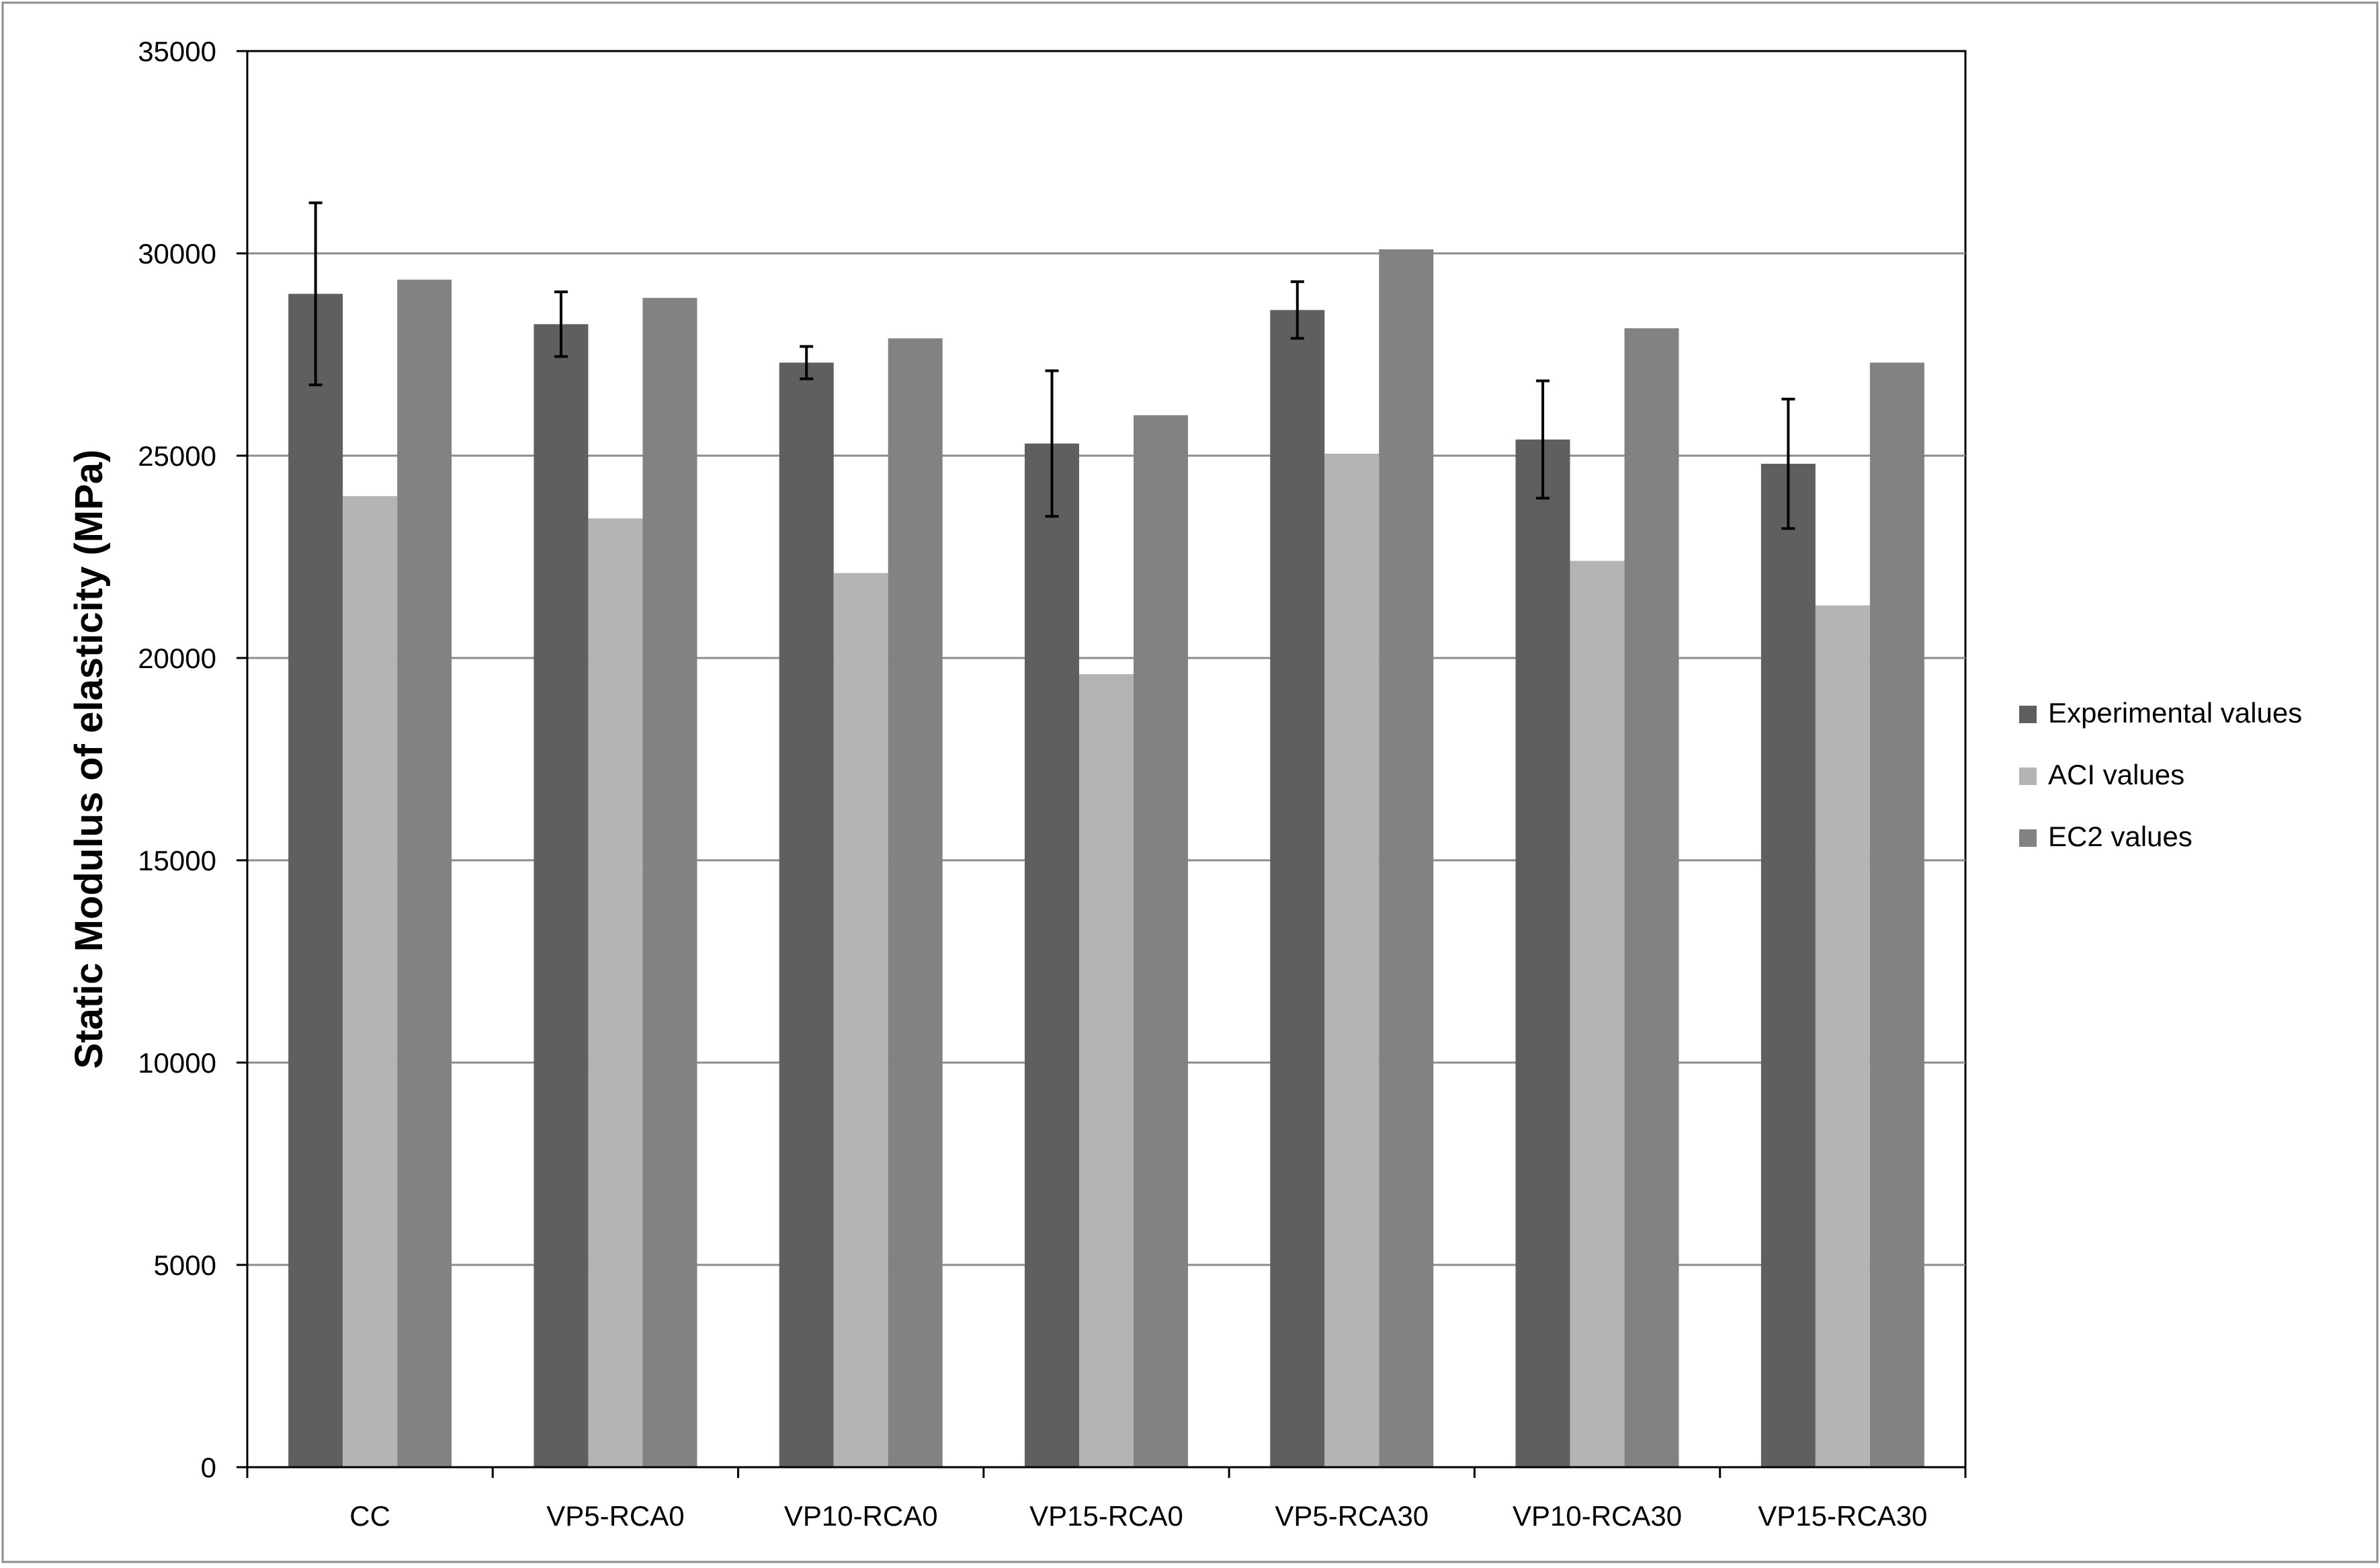 The image size is (2380, 1568). I want to click on y-tick-label: 35000, so click(177, 52).